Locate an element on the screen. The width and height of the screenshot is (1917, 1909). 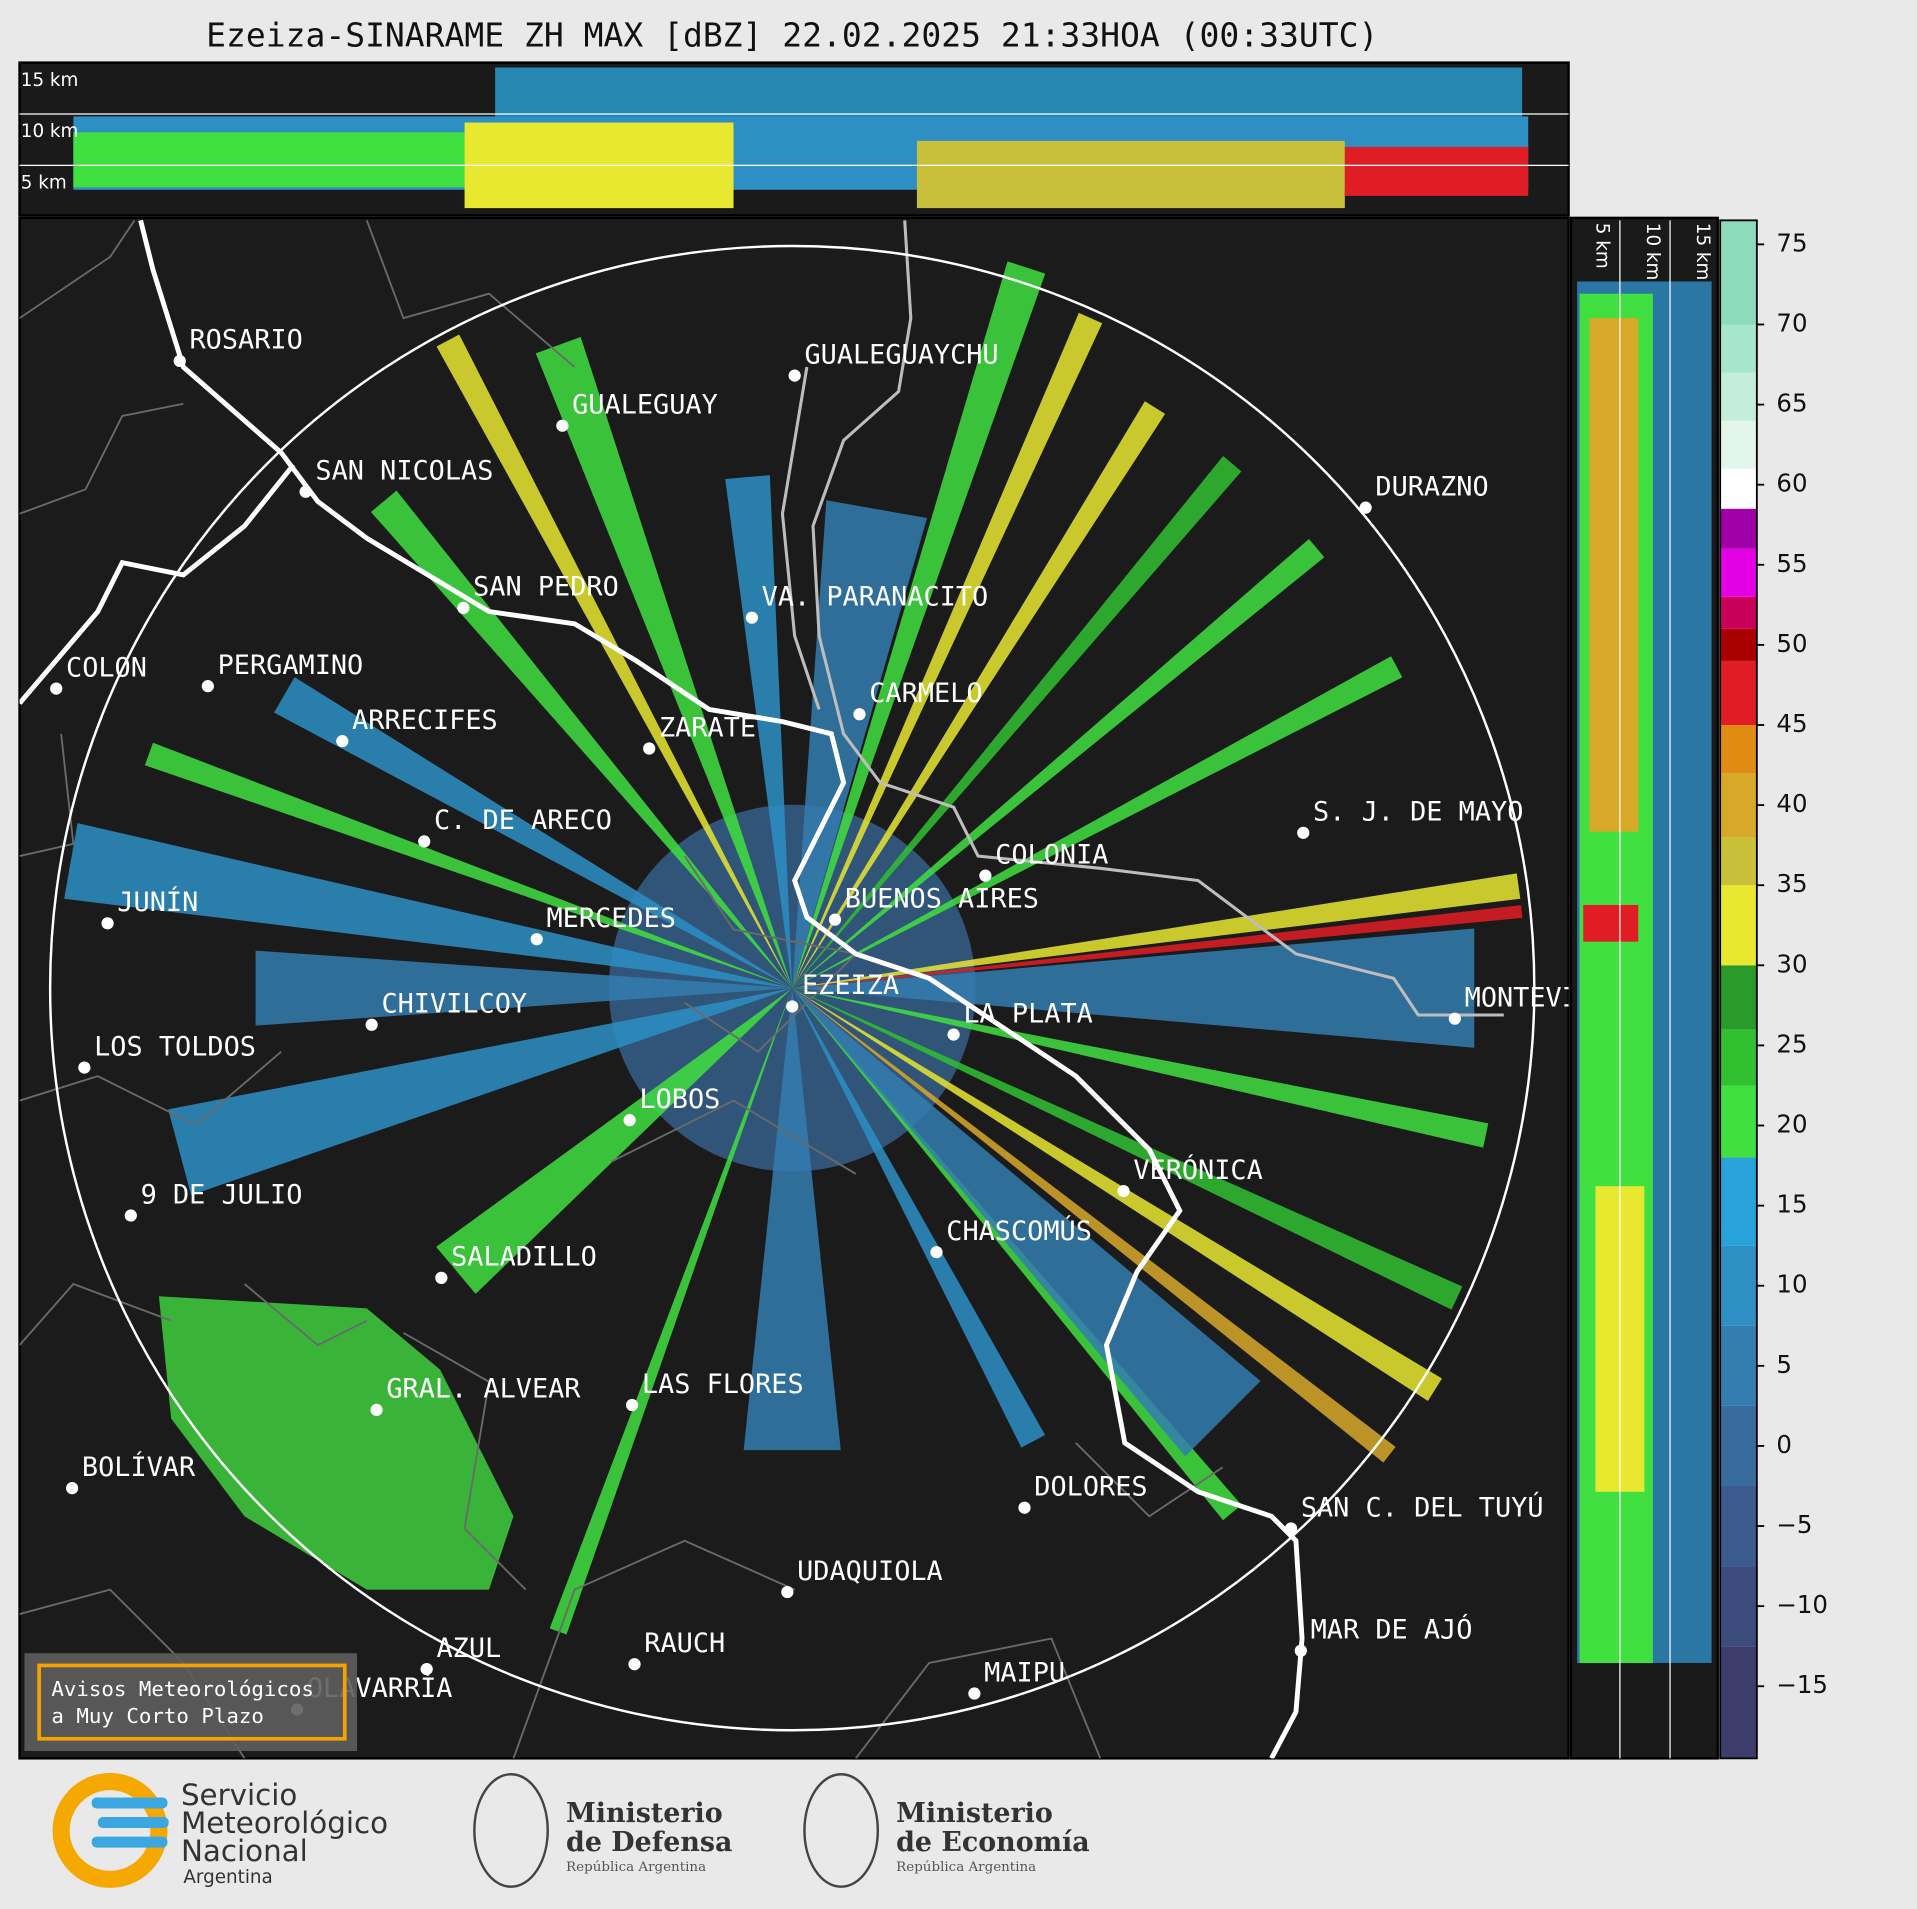
city-label: RAUCH is located at coordinates (684, 1643).